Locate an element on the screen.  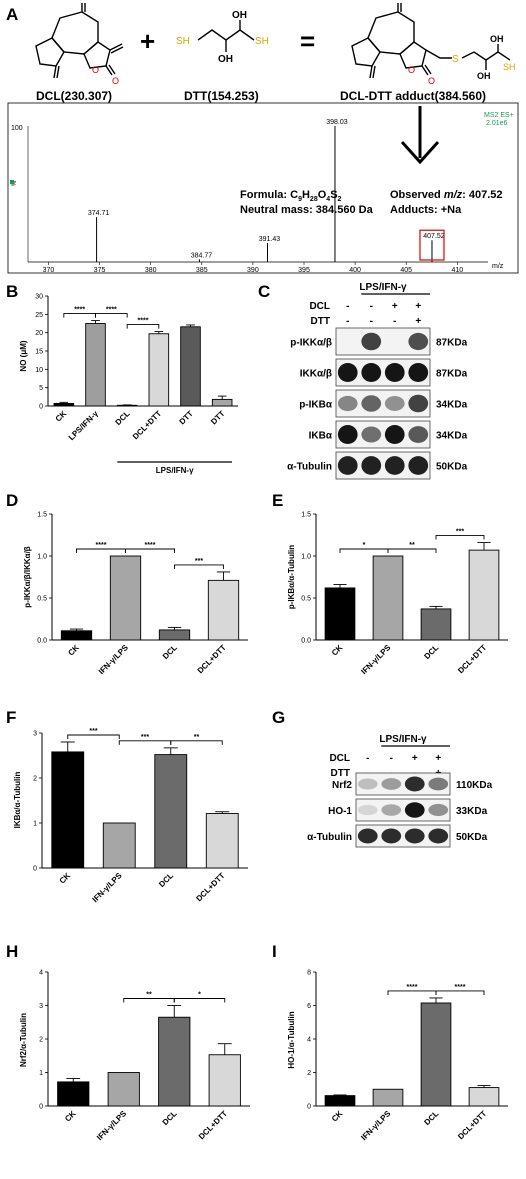
adduct-sh: SH is located at coordinates (509, 67).